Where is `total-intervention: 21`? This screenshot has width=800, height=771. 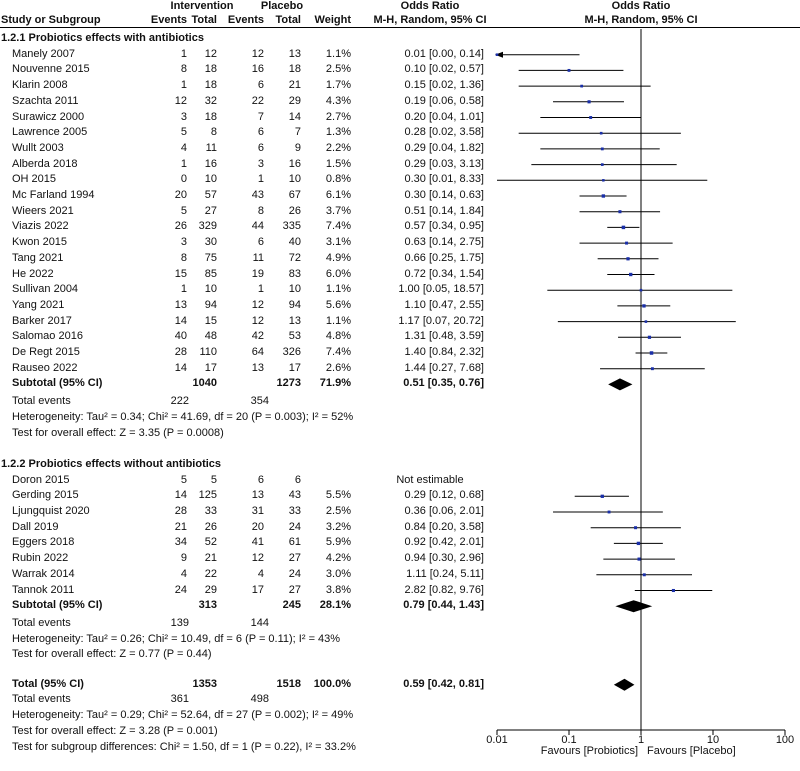
total-intervention: 21 is located at coordinates (210, 558).